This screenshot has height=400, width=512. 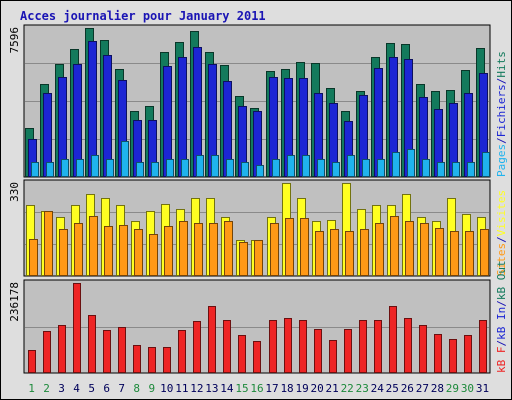 What do you see at coordinates (14, 40) in the screenshot?
I see `y-max-label: 7596` at bounding box center [14, 40].